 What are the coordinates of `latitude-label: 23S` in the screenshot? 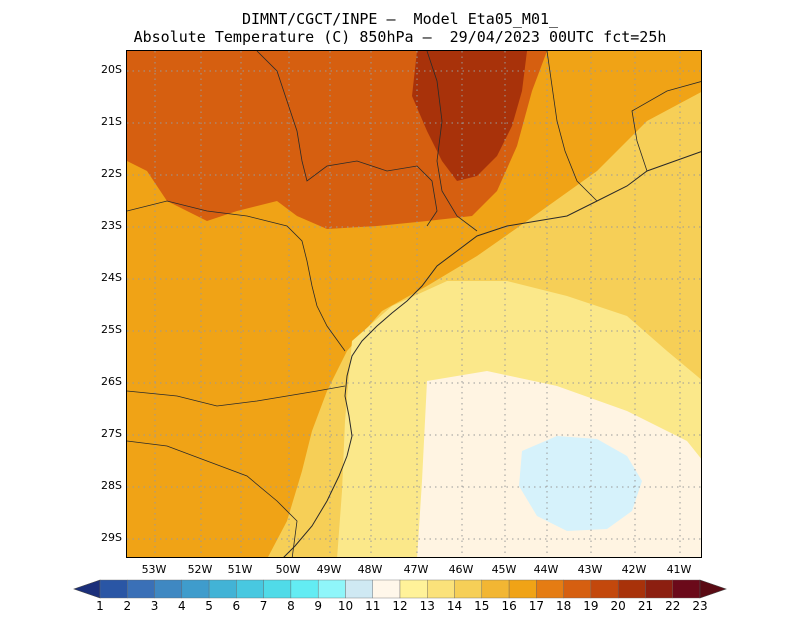 It's located at (111, 225).